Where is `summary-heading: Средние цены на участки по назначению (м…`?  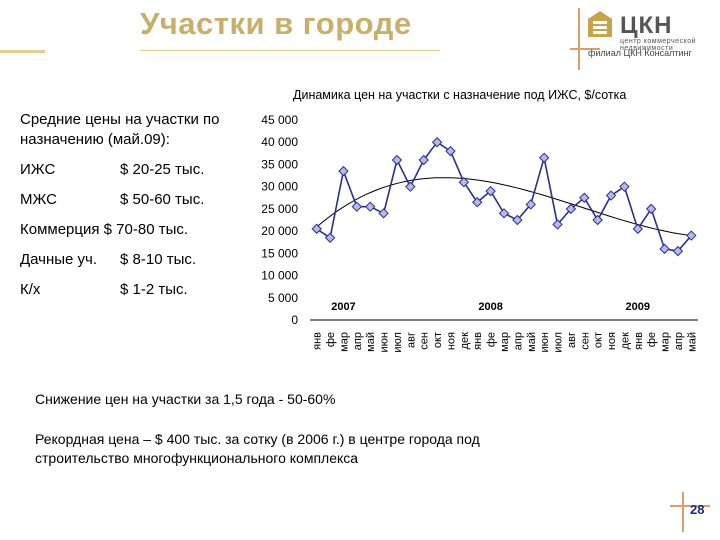 summary-heading: Средние цены на участки по назначению (м… is located at coordinates (120, 129).